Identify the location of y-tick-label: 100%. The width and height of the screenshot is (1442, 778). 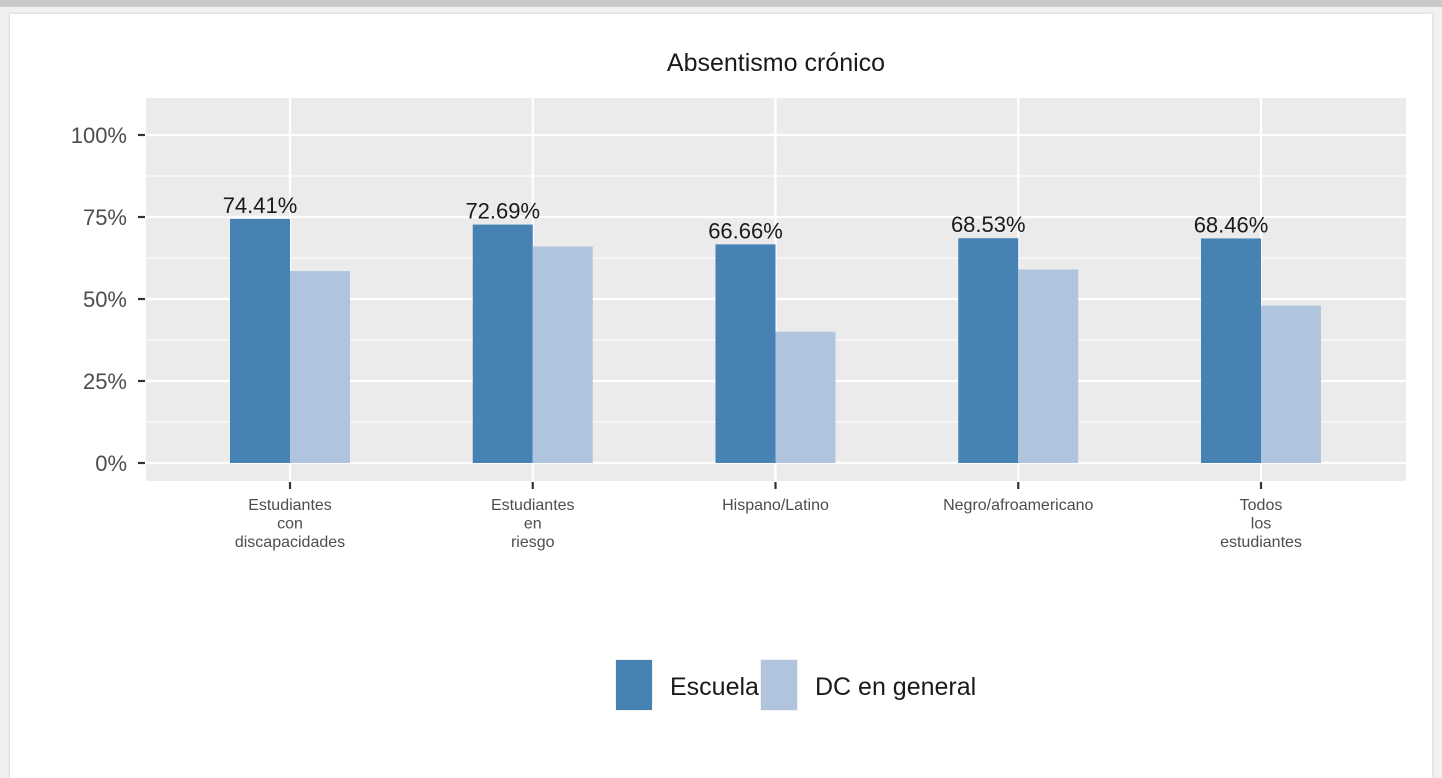
(99, 135).